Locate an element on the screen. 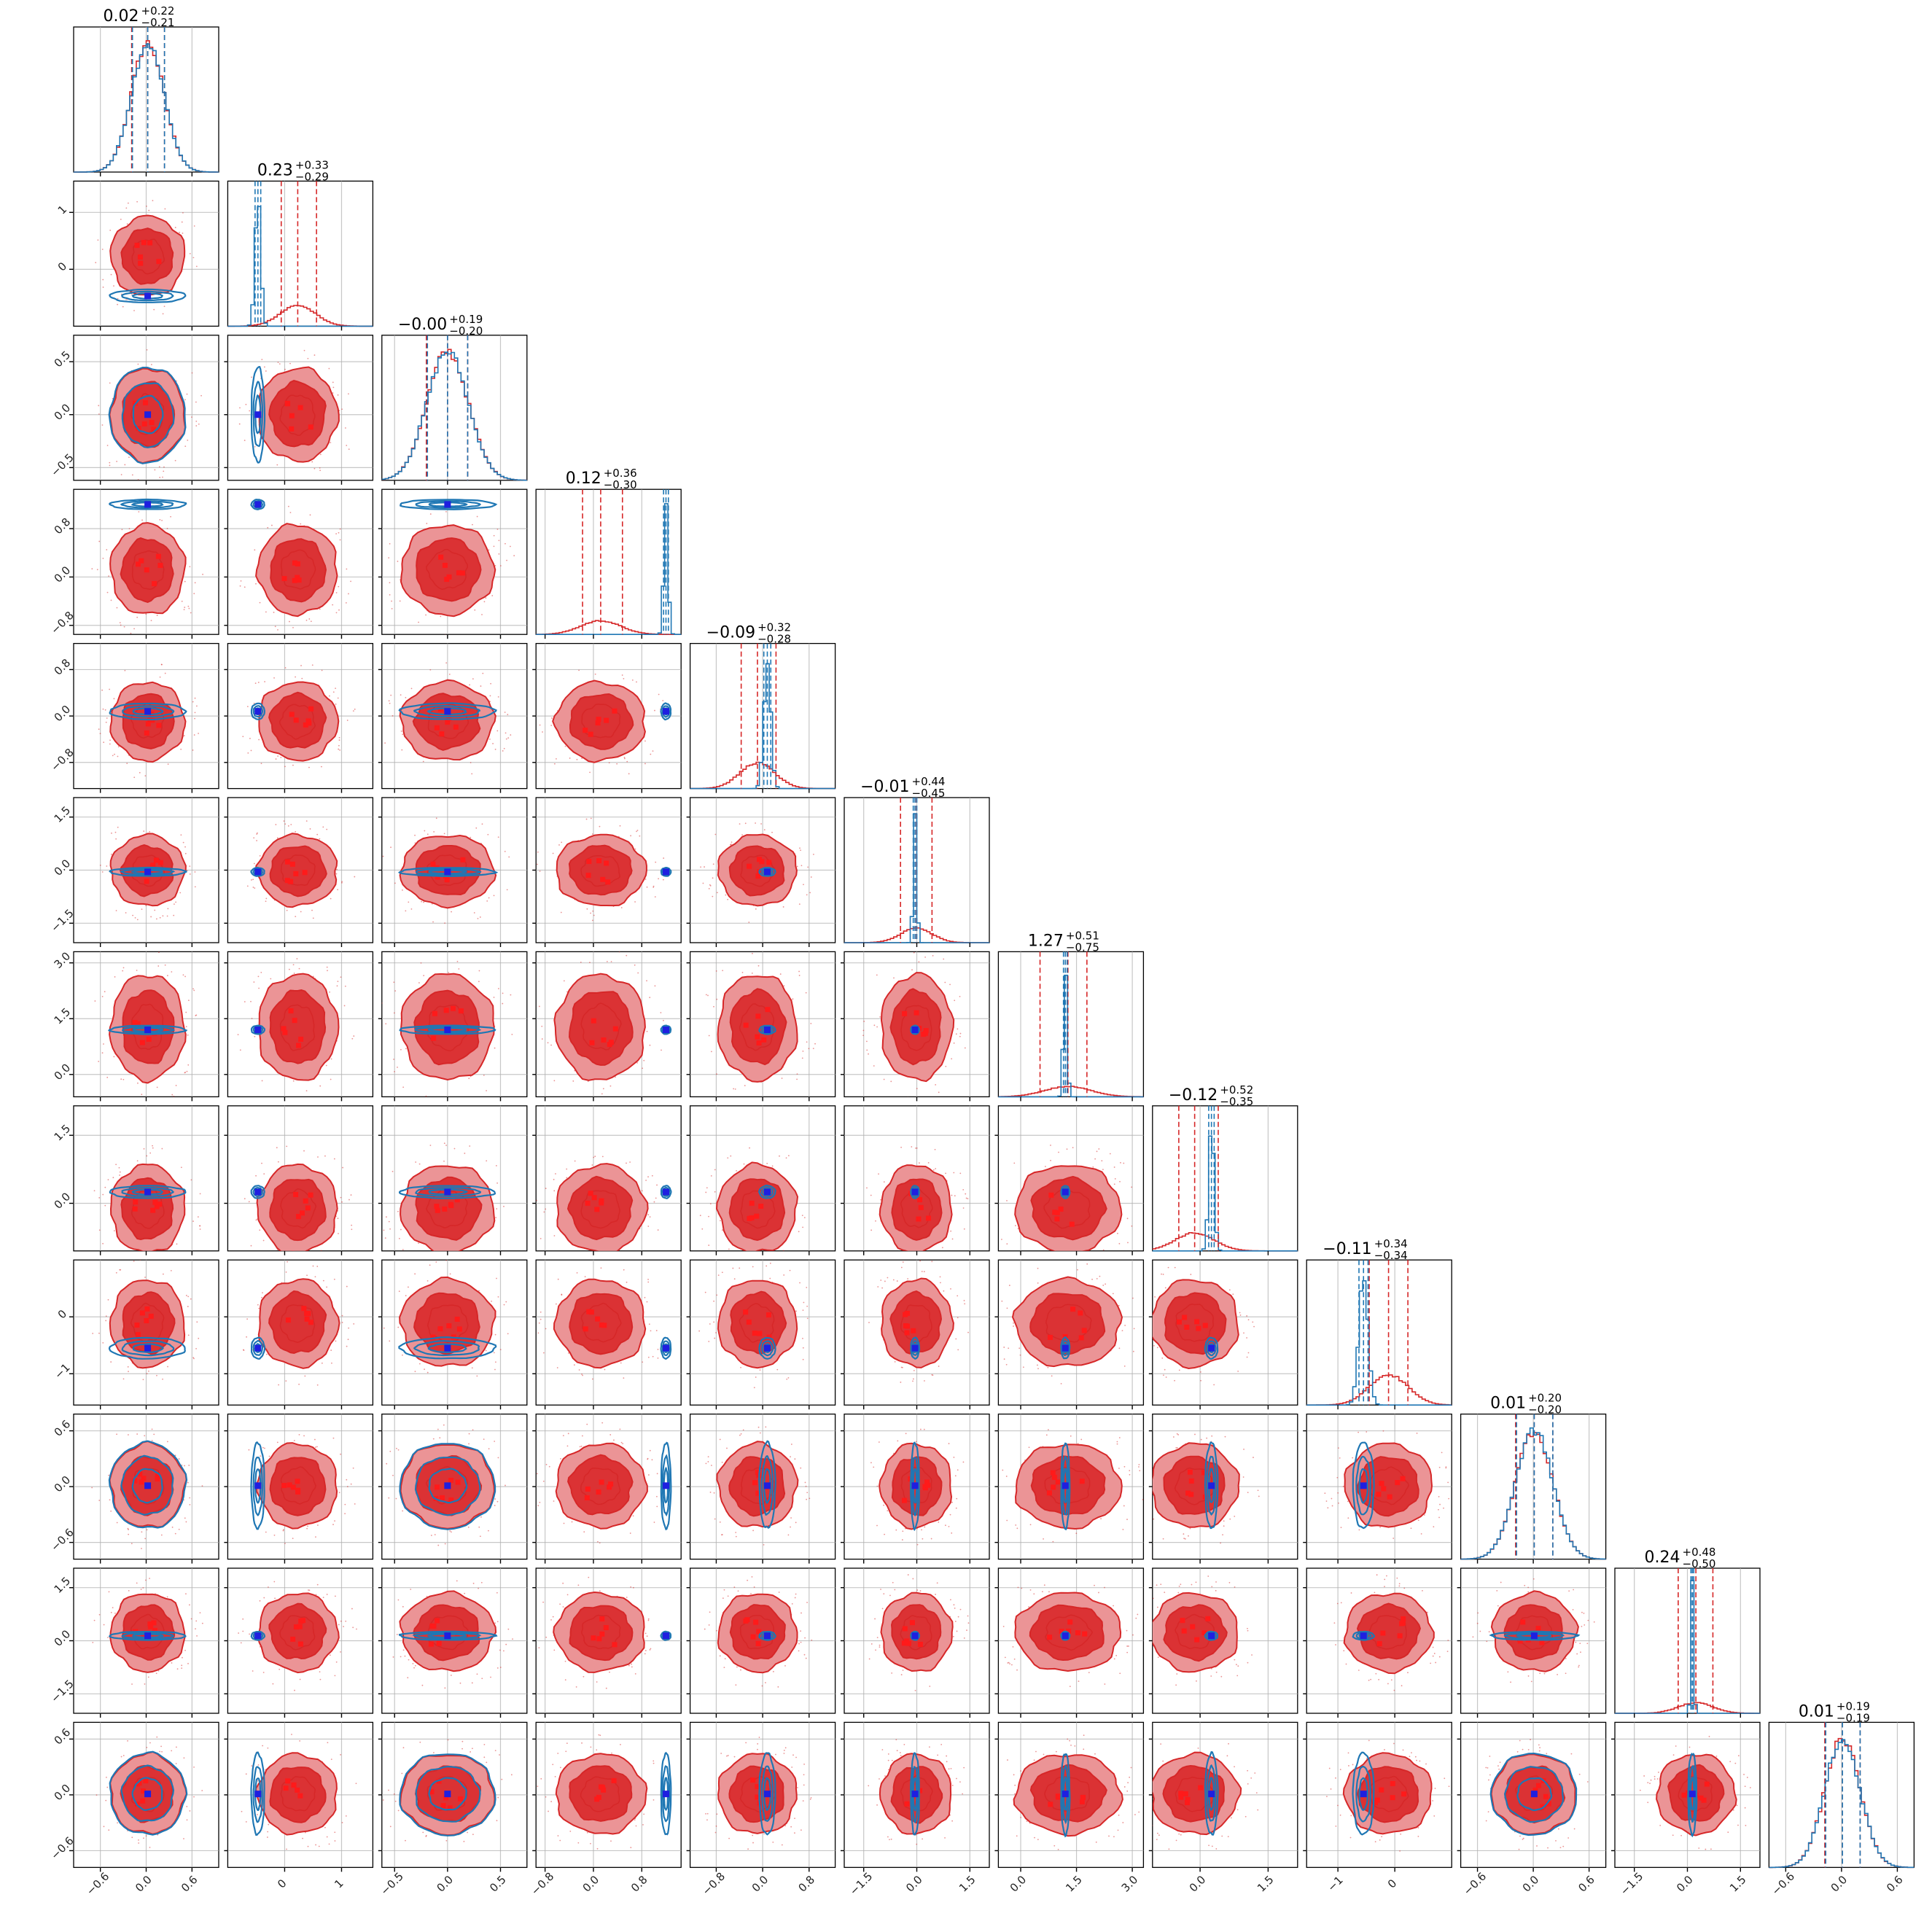  y-tick-label: 0.0 is located at coordinates (63, 868).